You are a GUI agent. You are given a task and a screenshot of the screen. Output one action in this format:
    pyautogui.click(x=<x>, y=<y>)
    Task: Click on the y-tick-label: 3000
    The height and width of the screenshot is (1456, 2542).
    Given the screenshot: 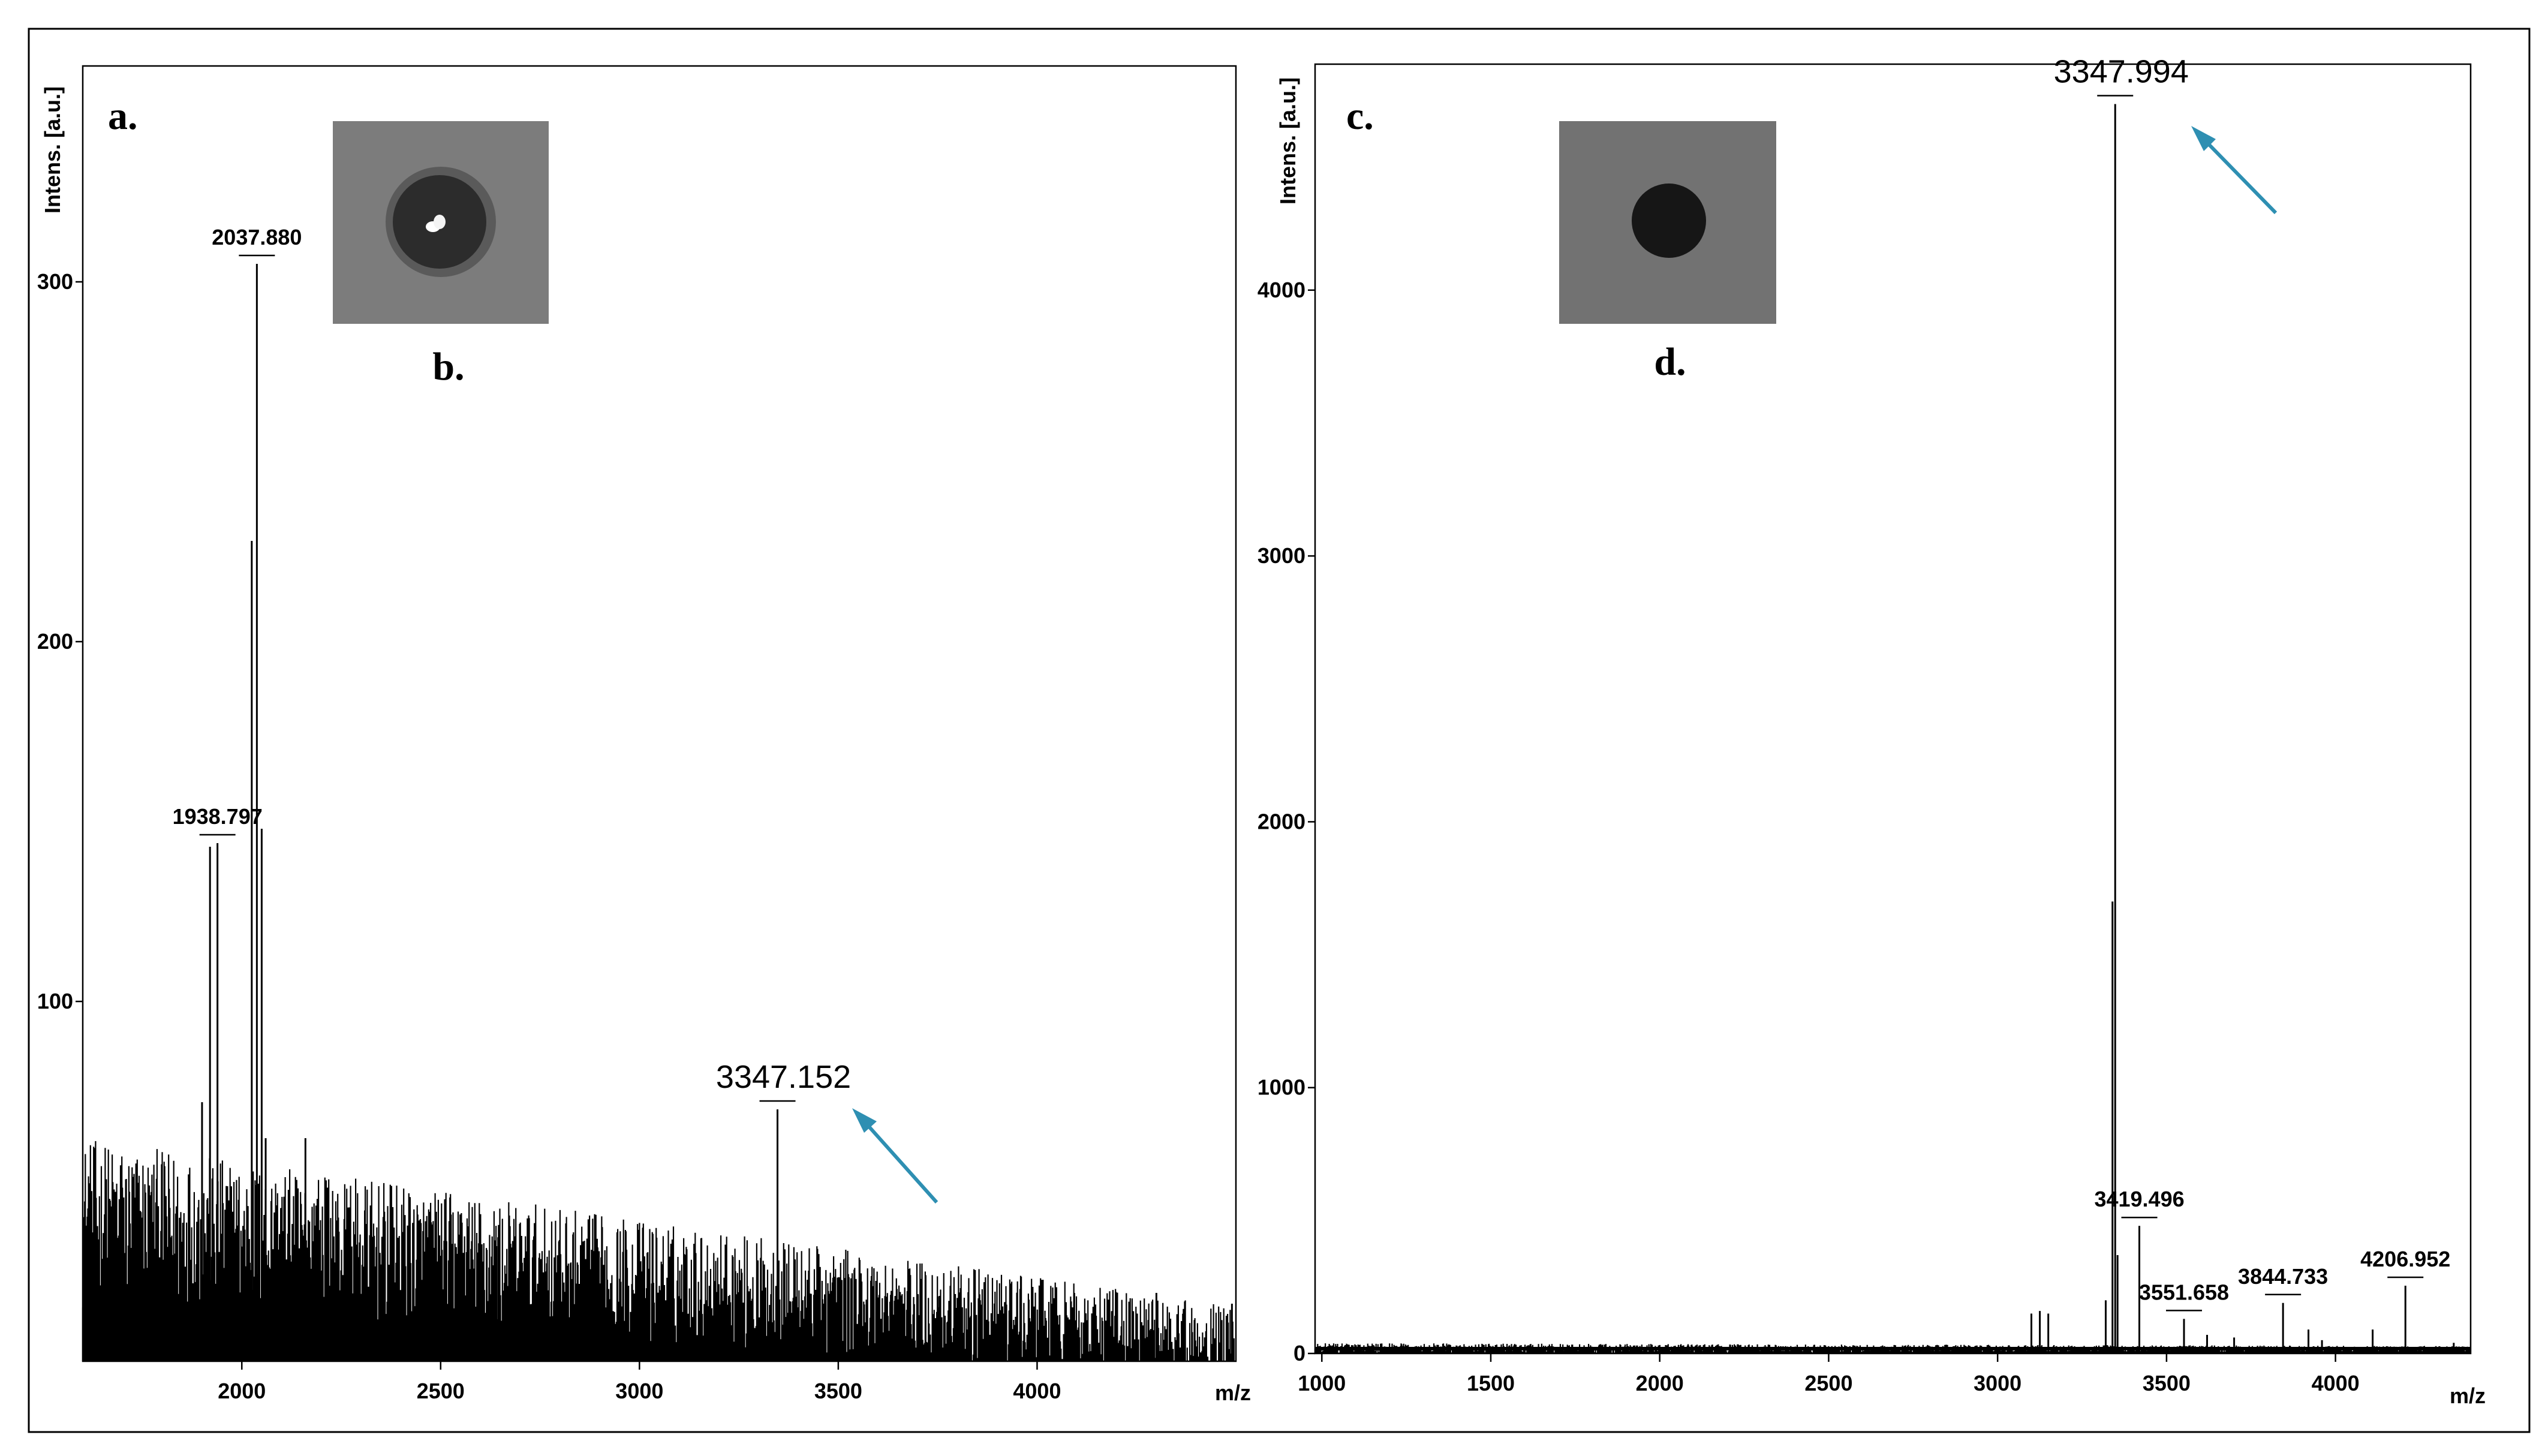 What is the action you would take?
    pyautogui.click(x=1281, y=555)
    